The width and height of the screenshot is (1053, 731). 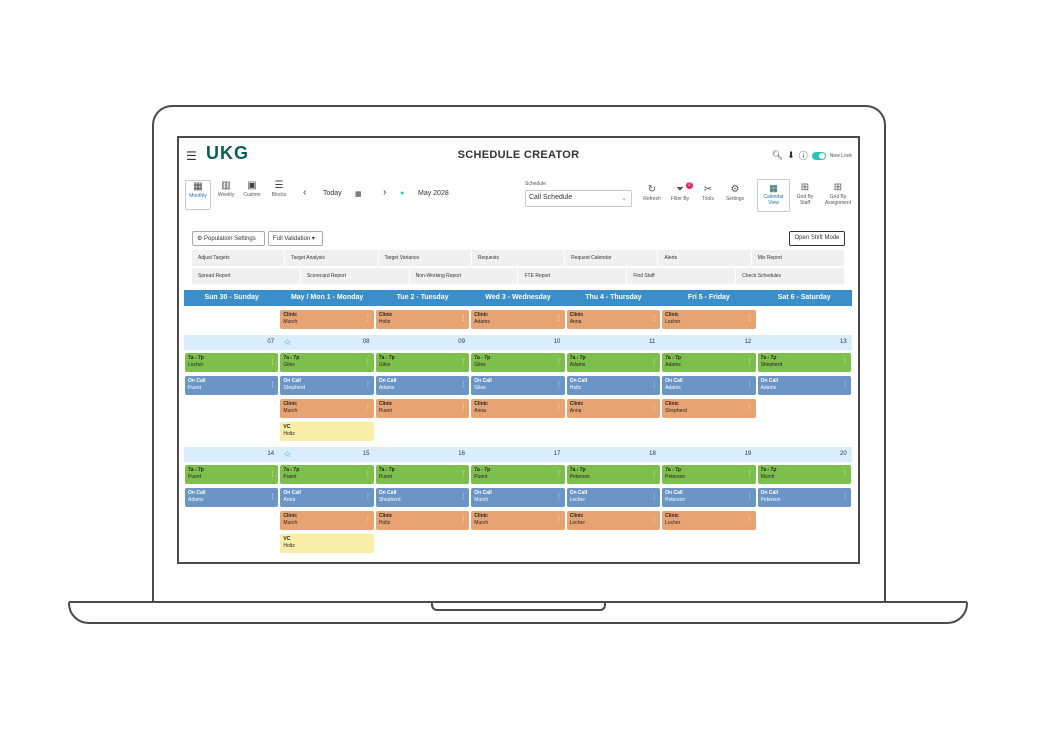 What do you see at coordinates (843, 454) in the screenshot?
I see `date-number: 20` at bounding box center [843, 454].